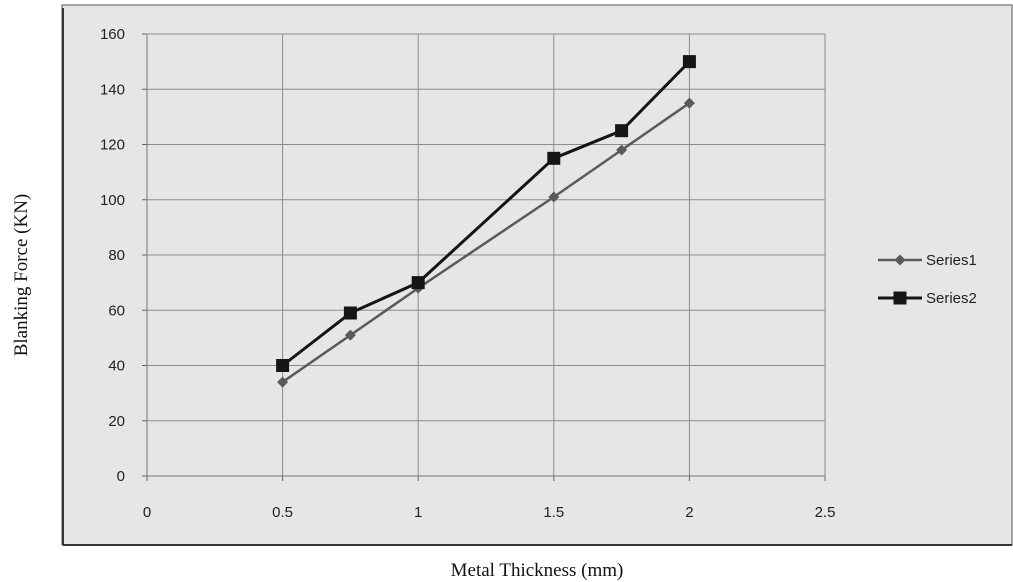 The image size is (1013, 582). What do you see at coordinates (116, 310) in the screenshot?
I see `y-tick-label: 60` at bounding box center [116, 310].